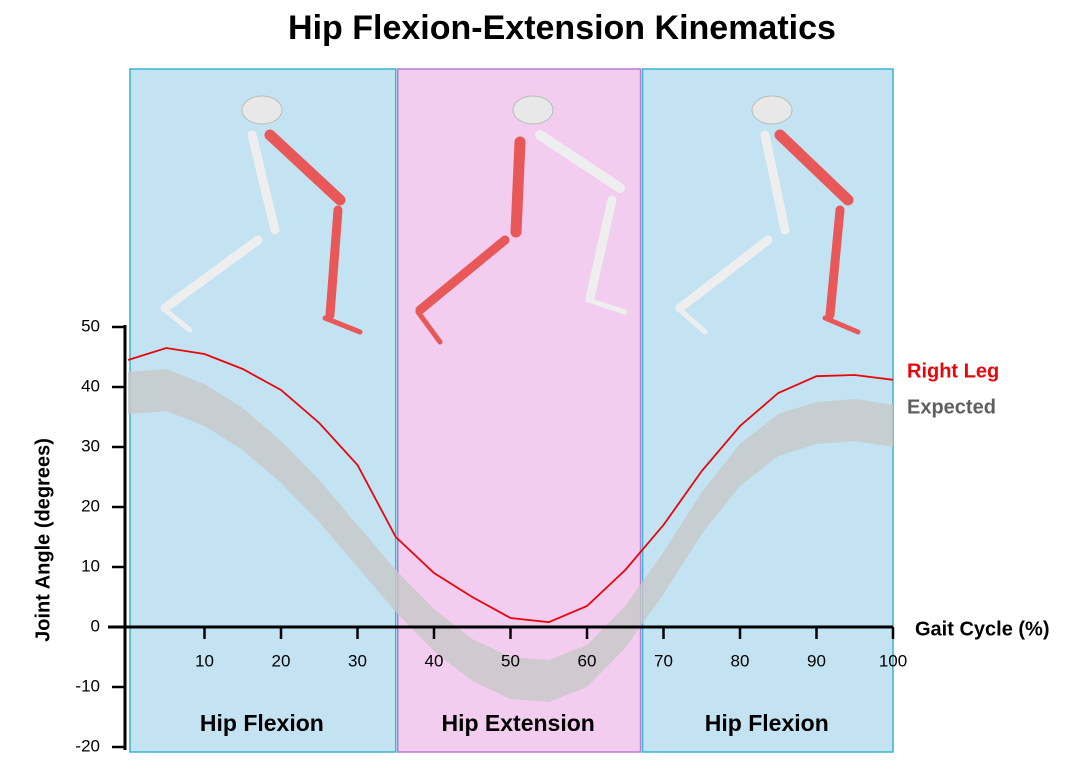  I want to click on x-tick-label: 30, so click(357, 660).